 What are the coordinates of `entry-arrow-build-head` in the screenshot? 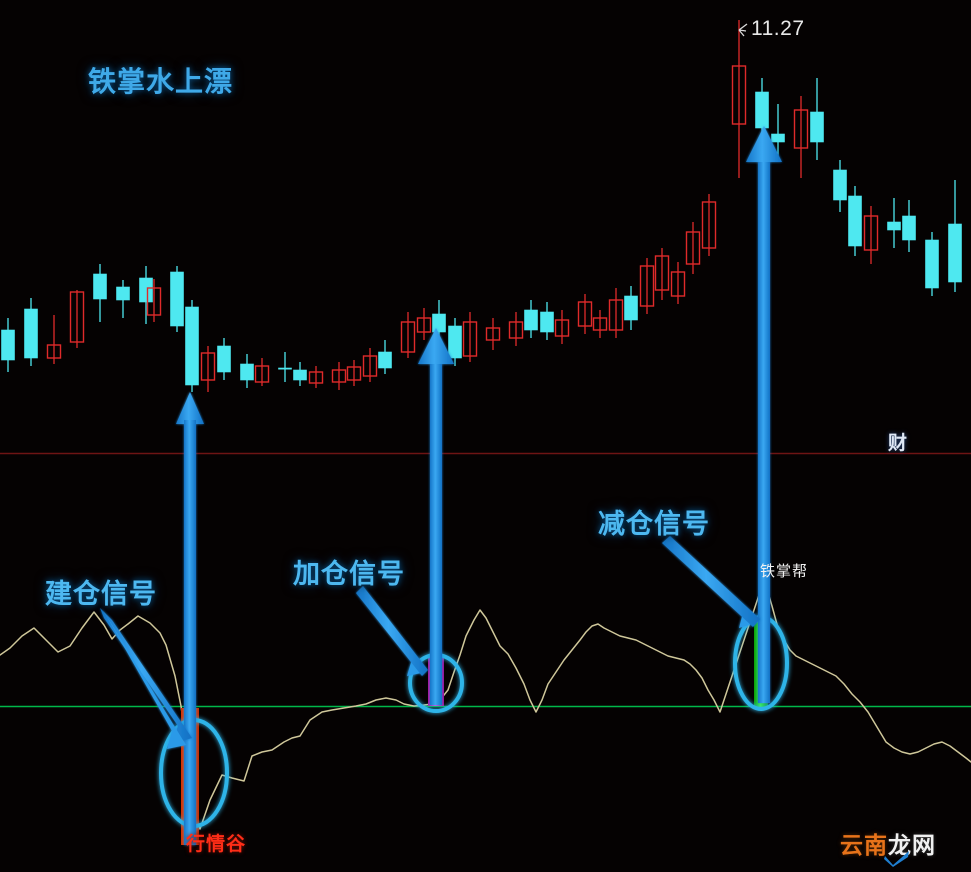 It's located at (190, 408).